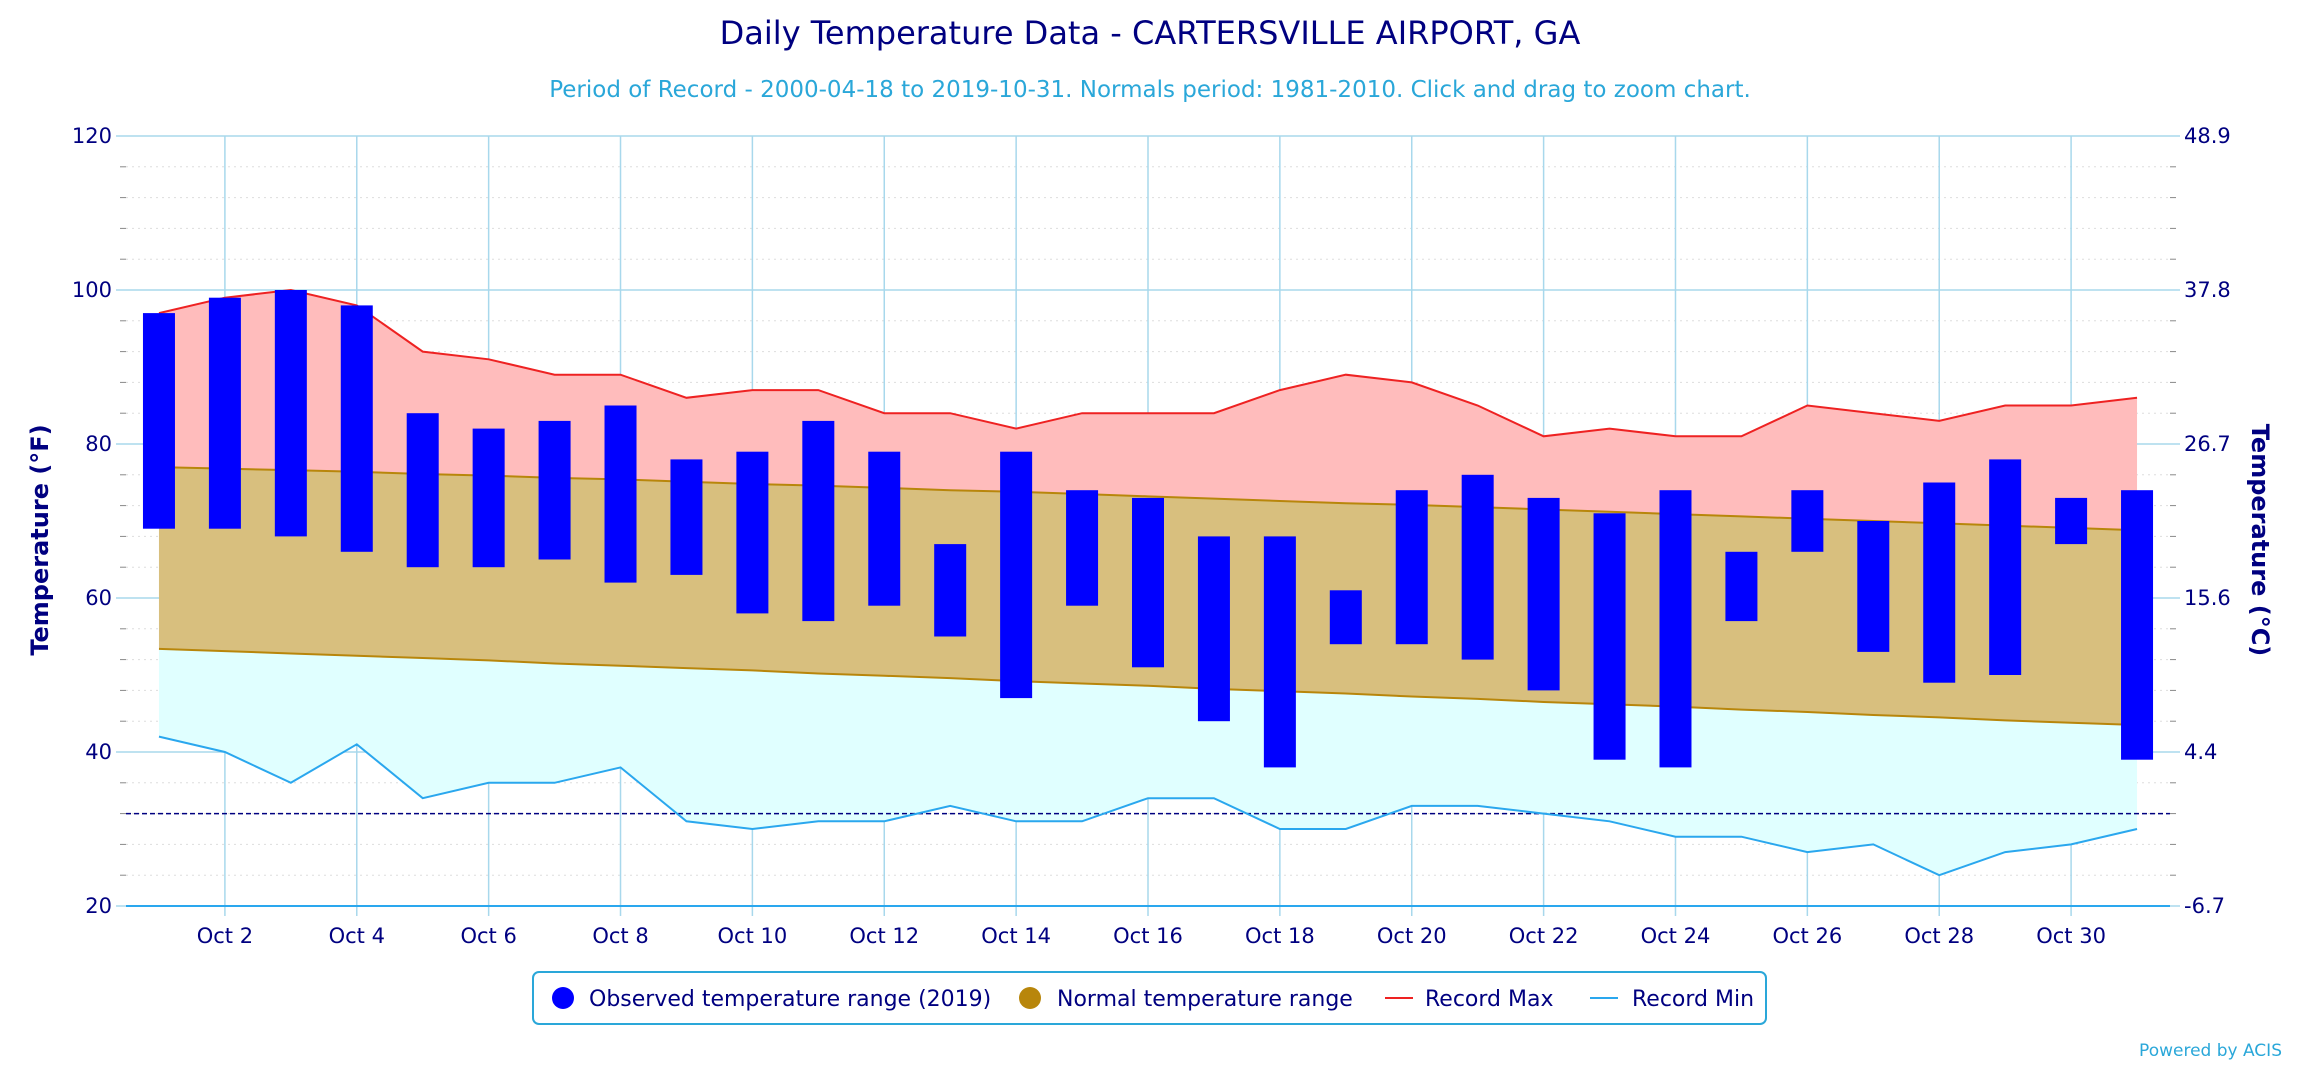 The width and height of the screenshot is (2300, 1066). Describe the element at coordinates (98, 906) in the screenshot. I see `y-tick-label-left: 20` at that location.